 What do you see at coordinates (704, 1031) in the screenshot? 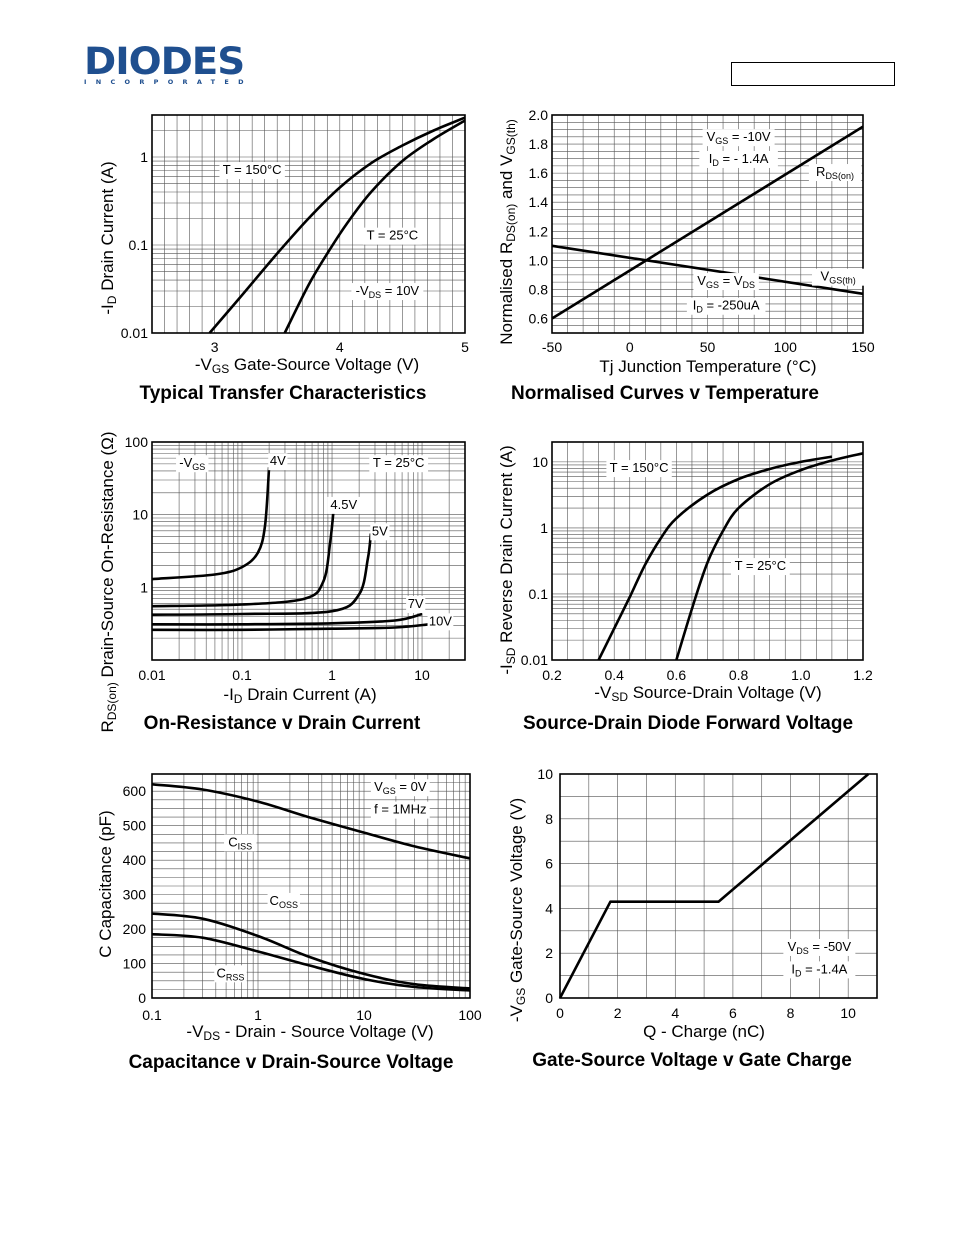
I see `x-axis-label: Q - Charge (nC)` at bounding box center [704, 1031].